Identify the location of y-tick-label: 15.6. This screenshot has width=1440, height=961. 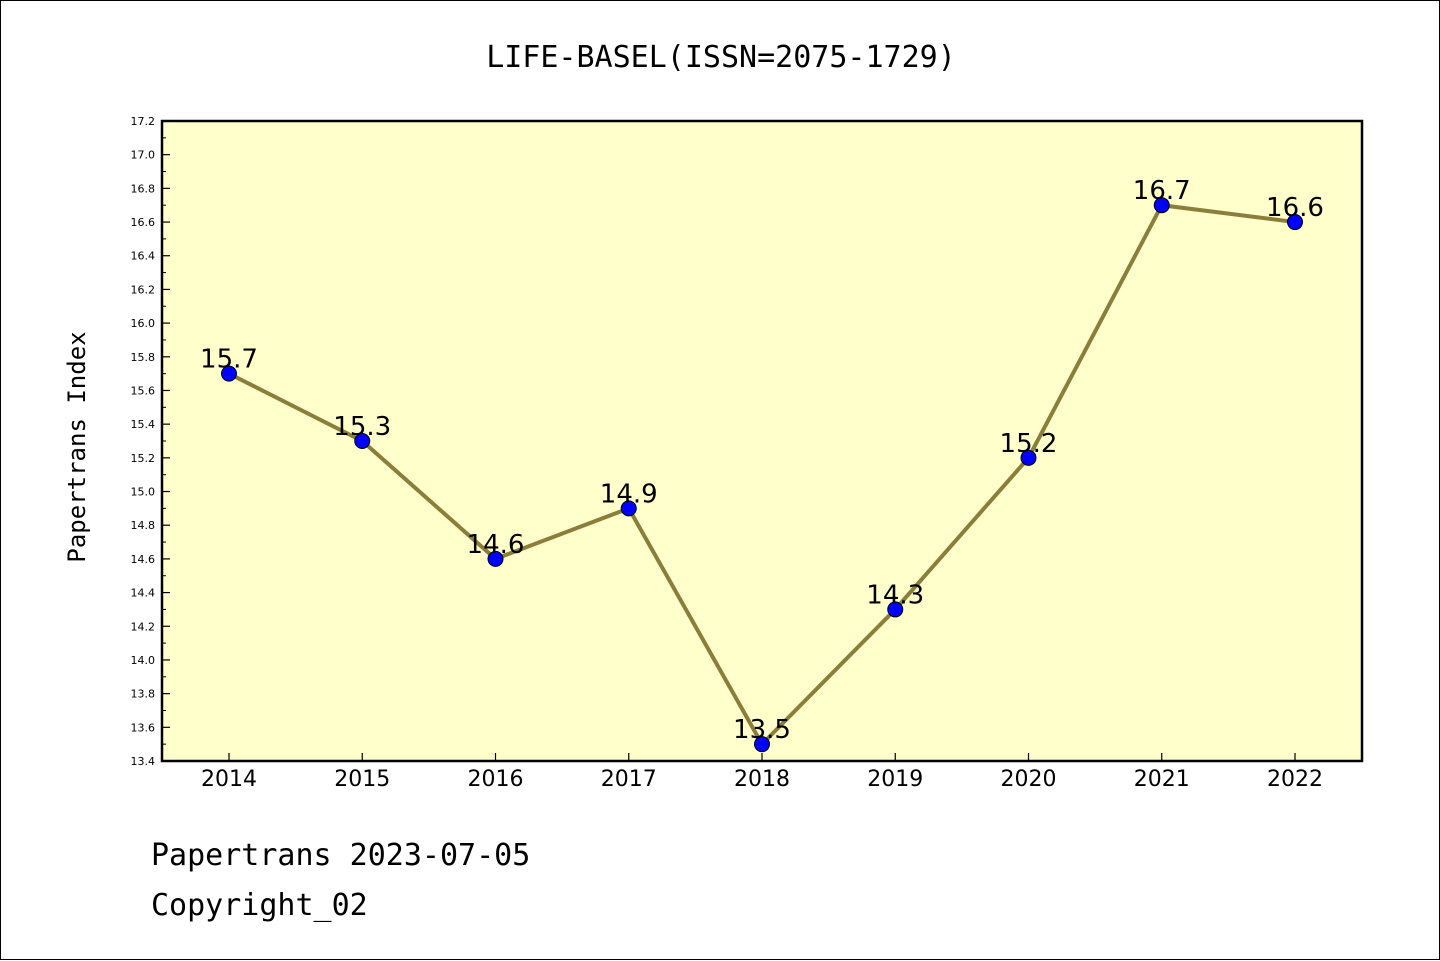
(143, 390).